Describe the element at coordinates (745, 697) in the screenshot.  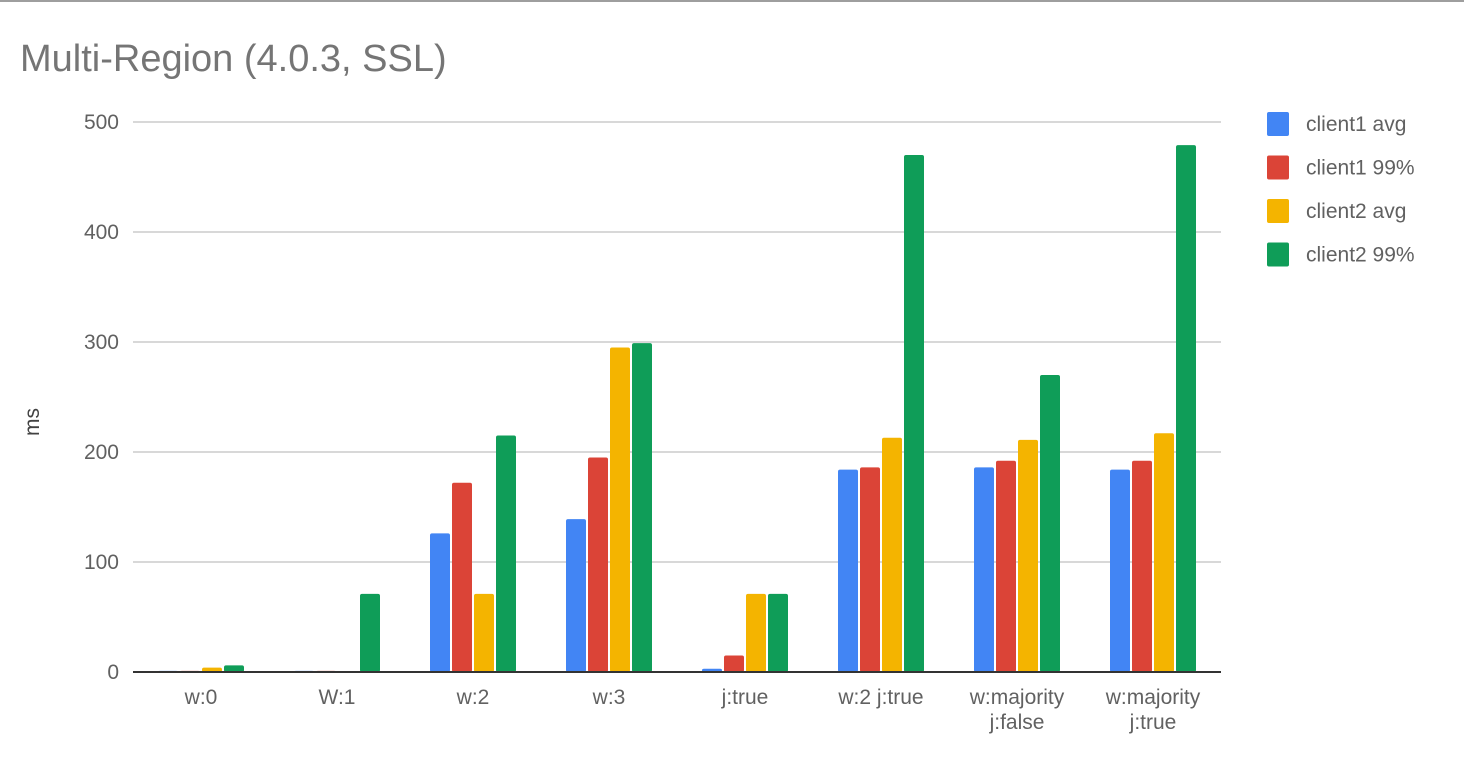
I see `category-label: j:true` at that location.